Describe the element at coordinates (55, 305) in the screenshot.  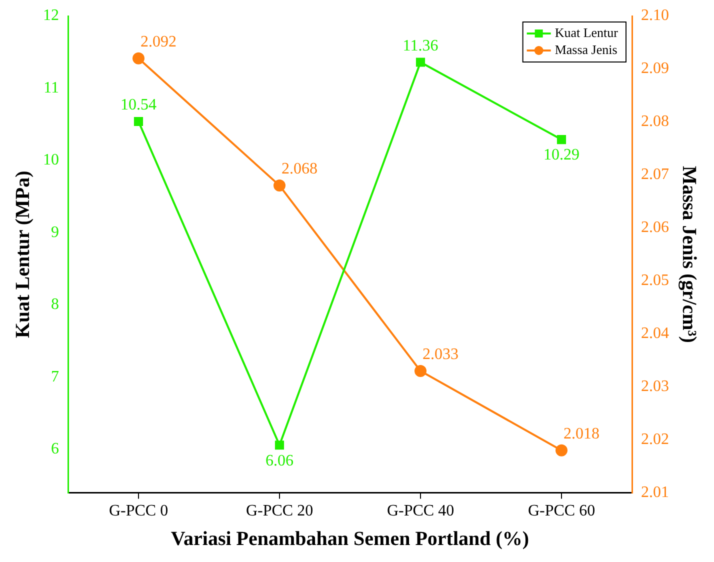
I see `y-tick-label: 8` at that location.